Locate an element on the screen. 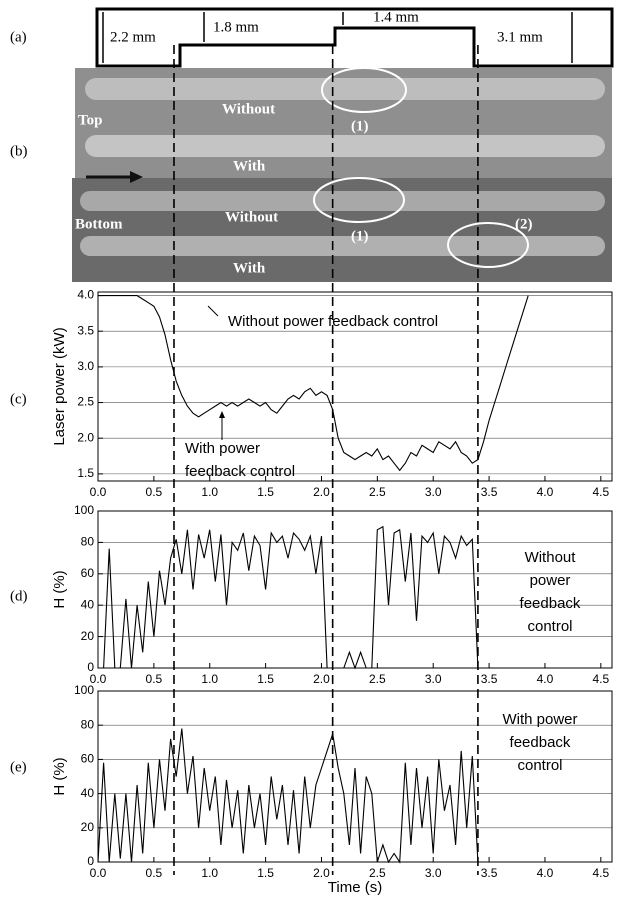 This screenshot has height=905, width=626. dim-label: 1.8 mm is located at coordinates (236, 27).